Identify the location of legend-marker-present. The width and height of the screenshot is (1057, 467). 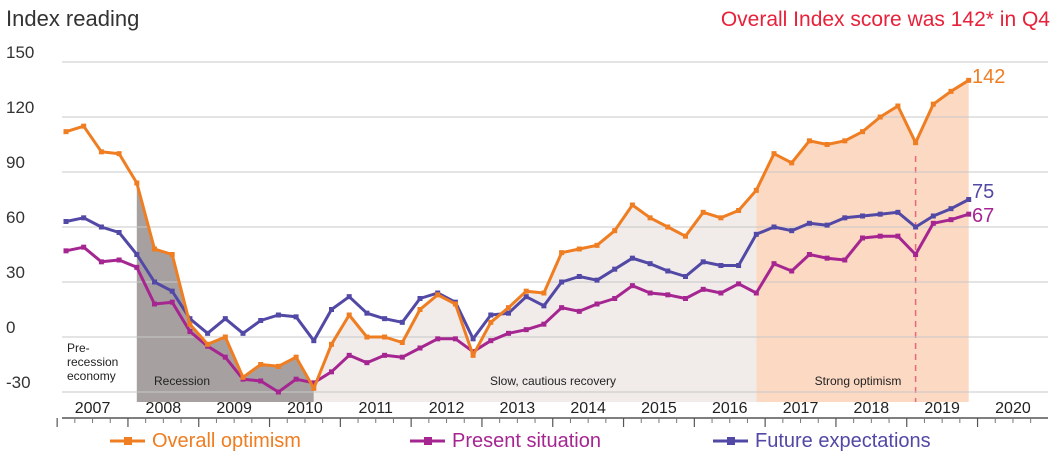
(428, 441).